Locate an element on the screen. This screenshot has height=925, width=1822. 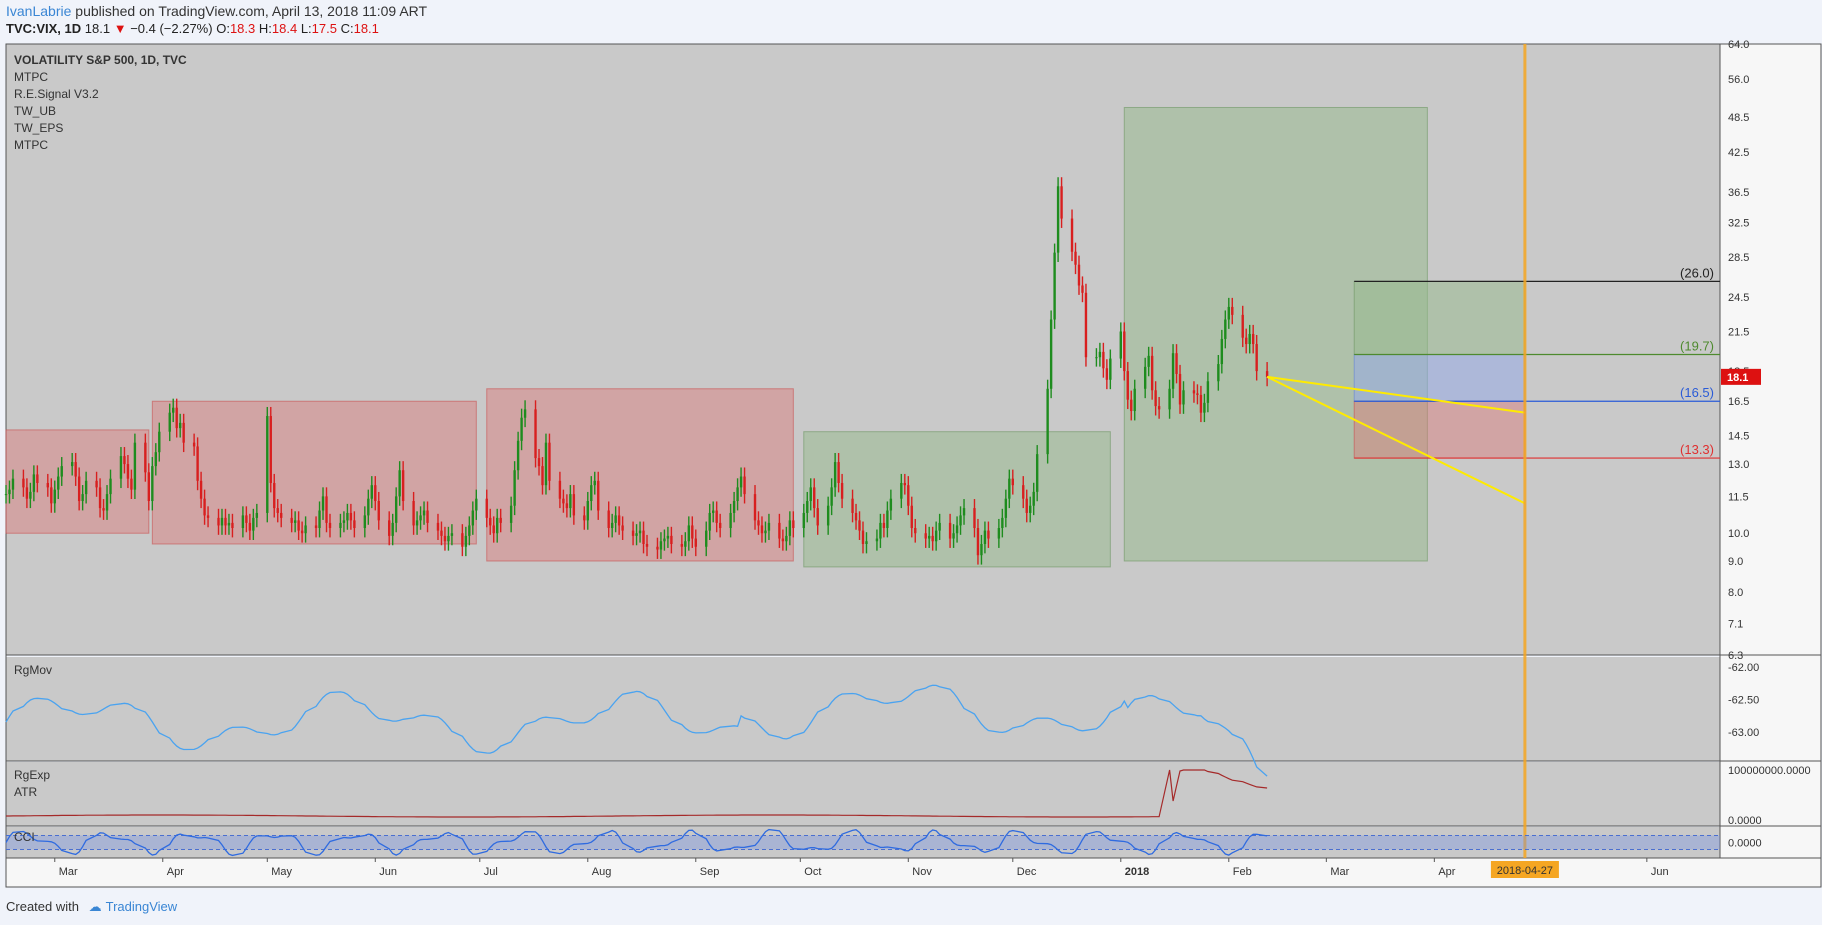
x-tick-label: 2018 is located at coordinates (1137, 872).